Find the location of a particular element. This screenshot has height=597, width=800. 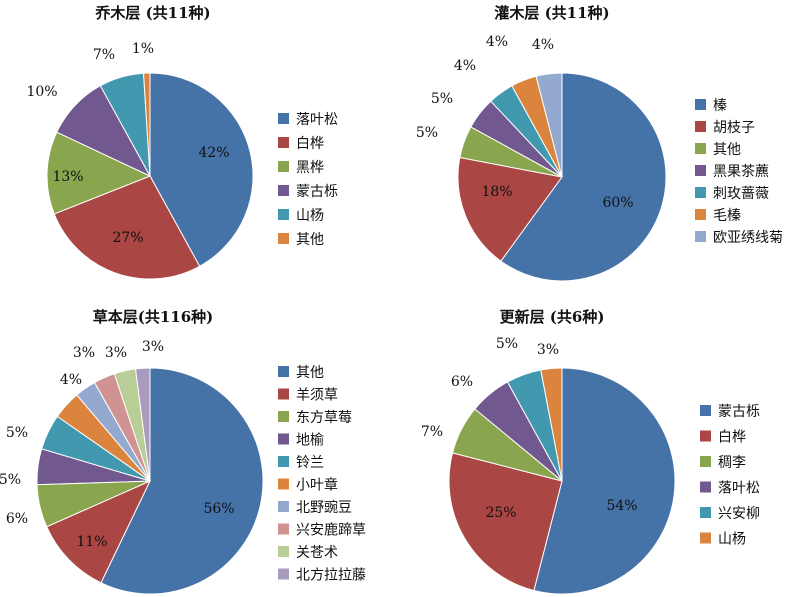

legend-label-6: 其他 is located at coordinates (310, 240).